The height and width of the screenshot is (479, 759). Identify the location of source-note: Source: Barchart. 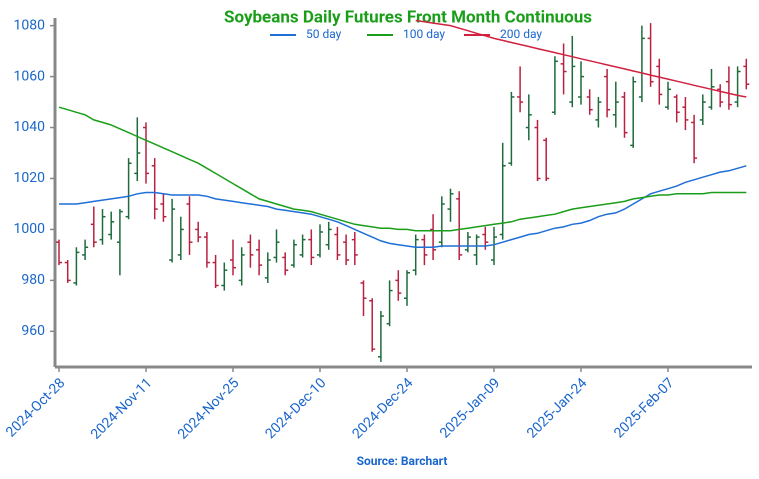
(402, 461).